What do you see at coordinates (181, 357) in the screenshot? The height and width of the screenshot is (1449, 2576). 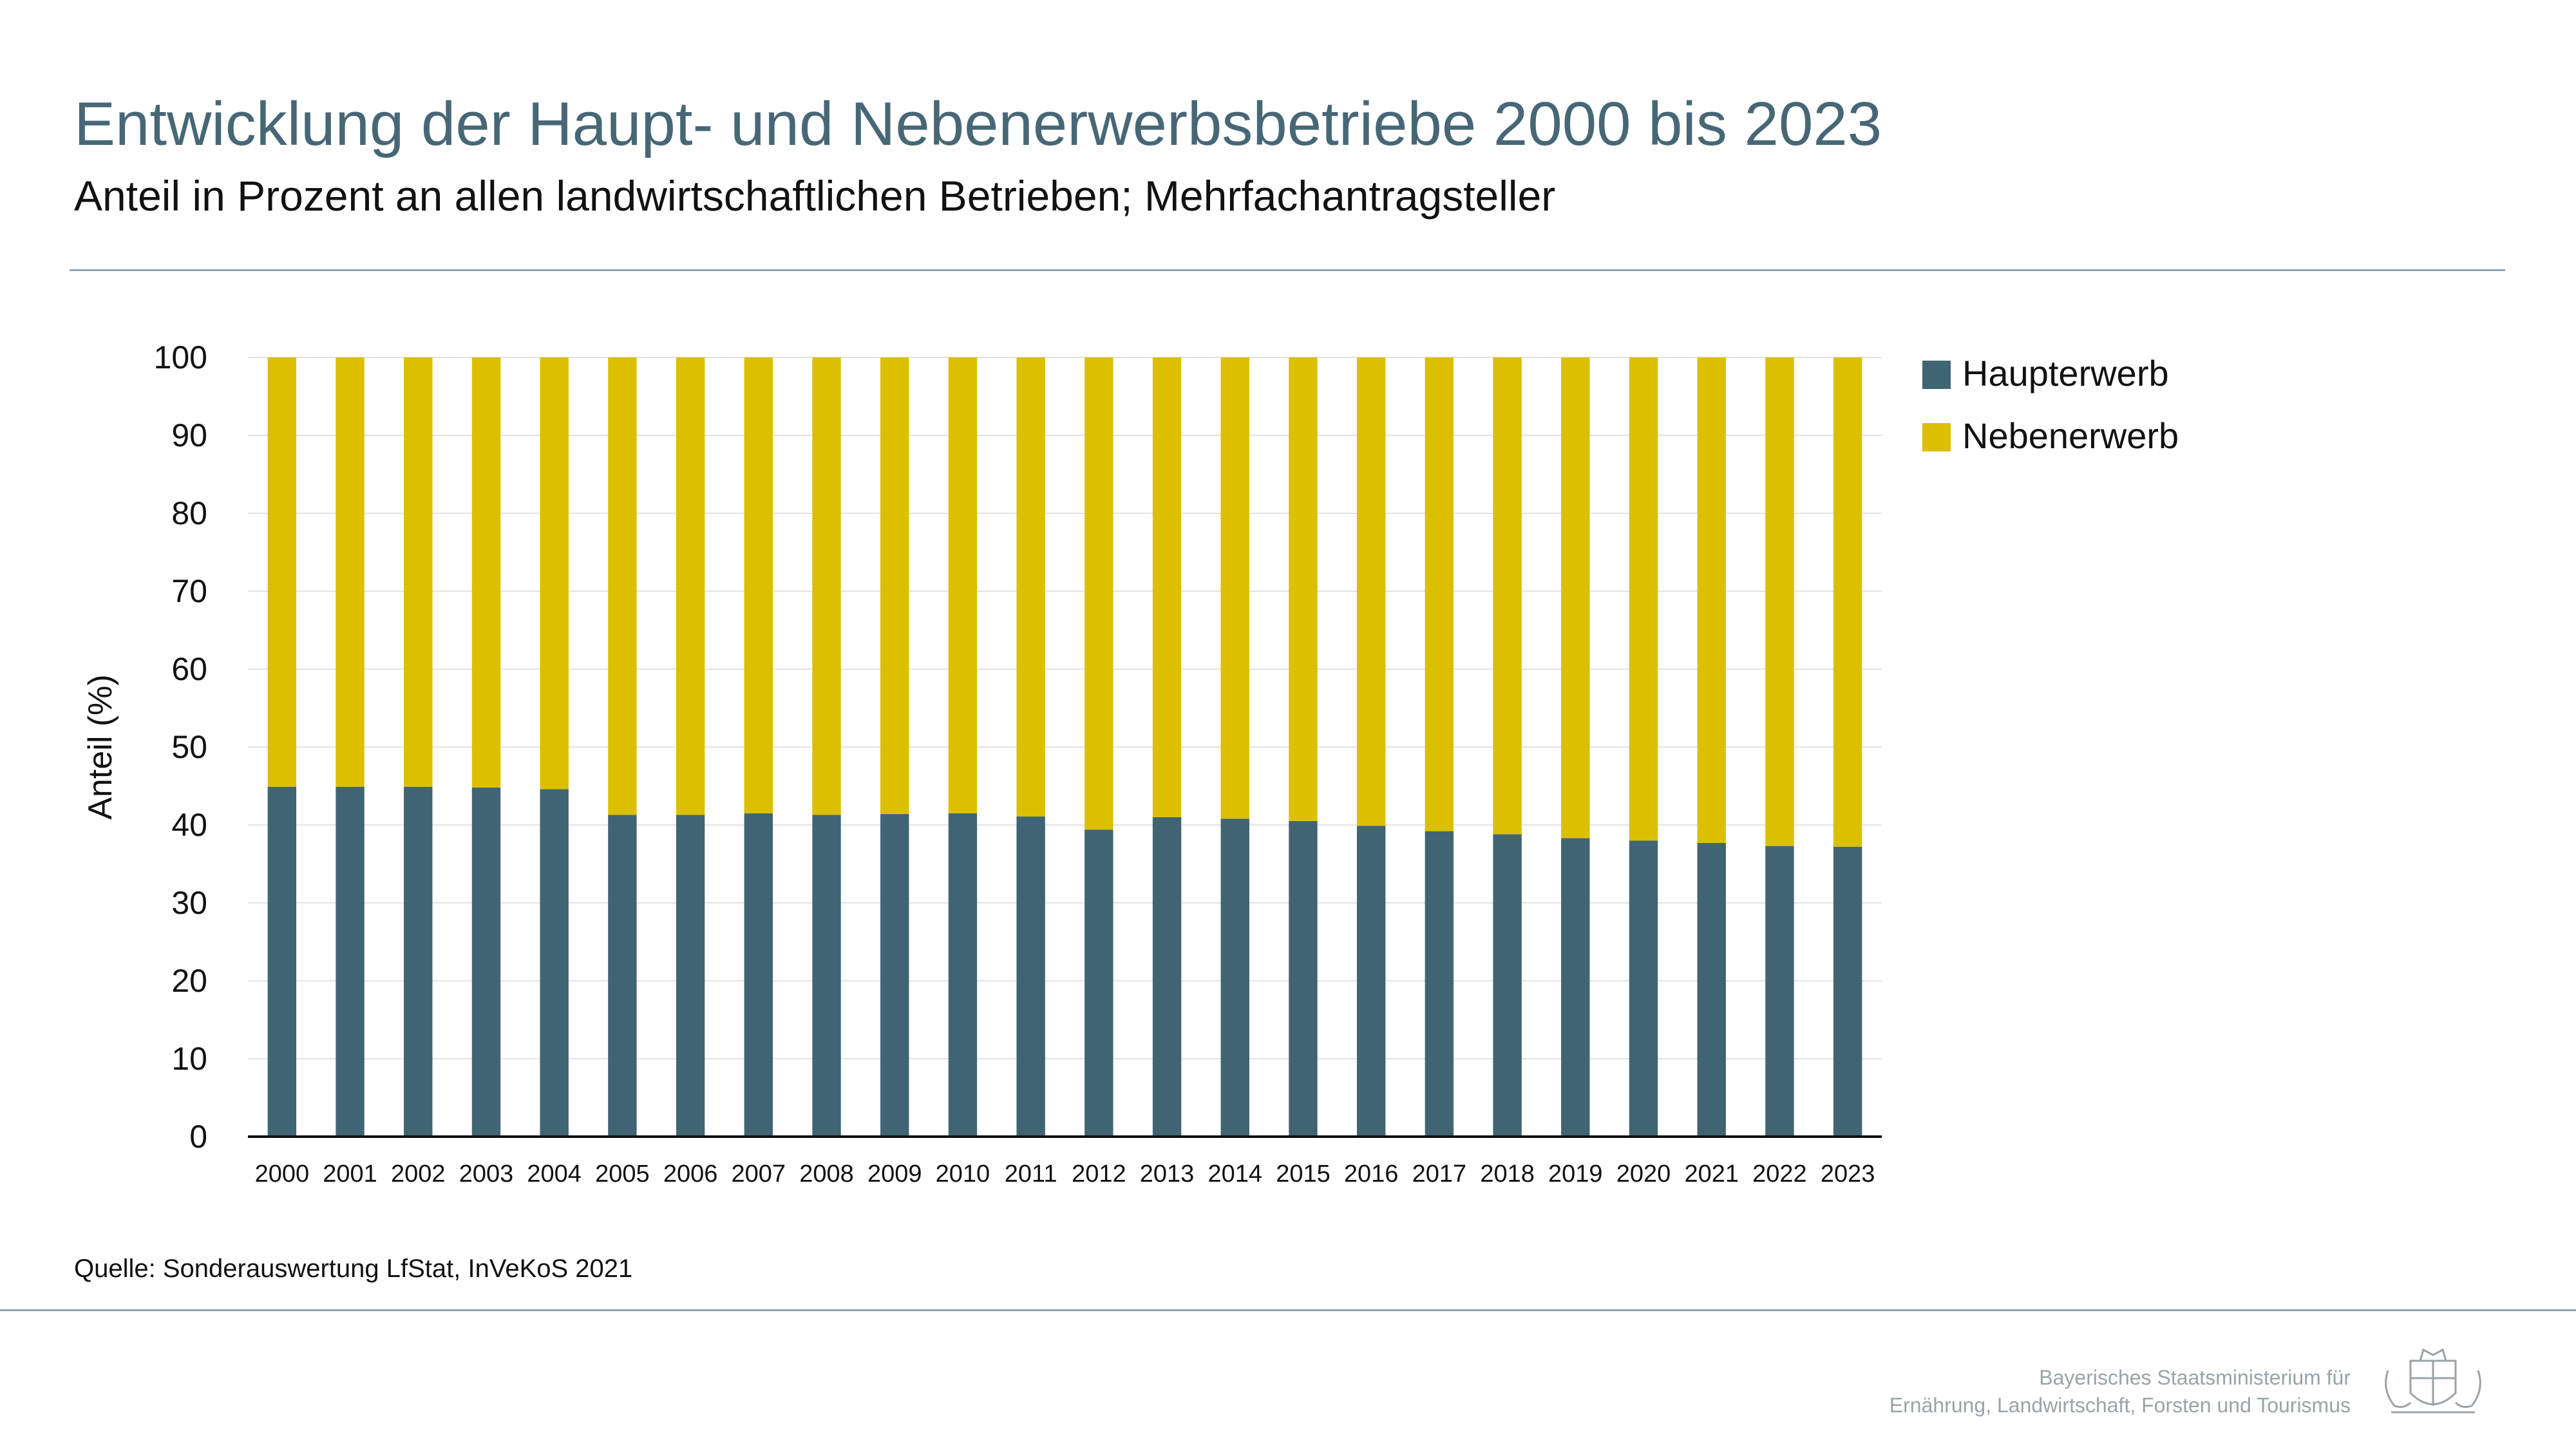 I see `y-tick-label: 100` at bounding box center [181, 357].